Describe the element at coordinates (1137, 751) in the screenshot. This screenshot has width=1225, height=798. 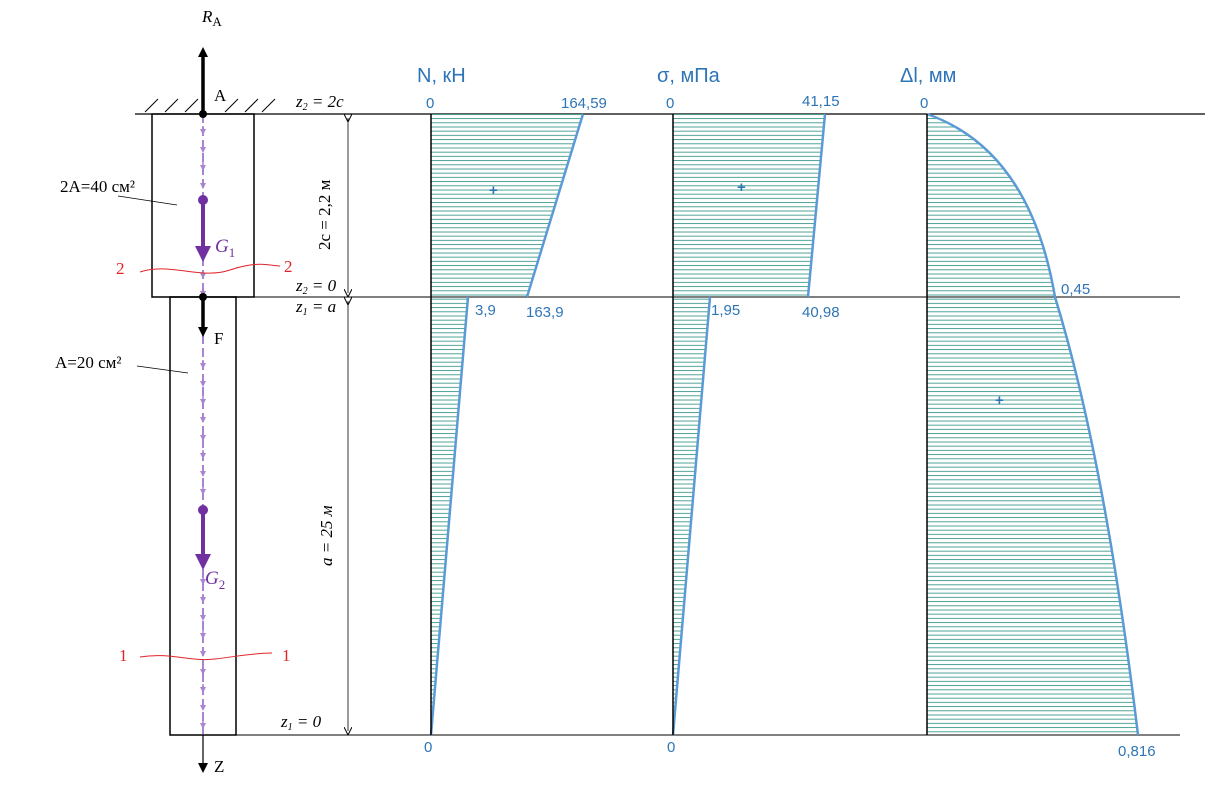
I see `value-label: 0,816` at that location.